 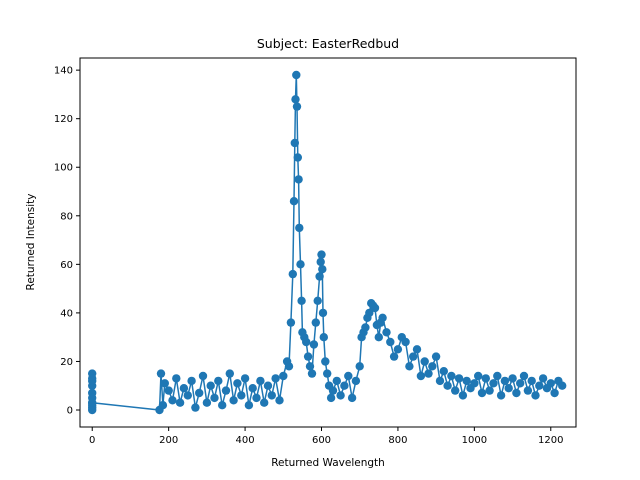 I want to click on y-tick-label: 40, so click(x=66, y=313).